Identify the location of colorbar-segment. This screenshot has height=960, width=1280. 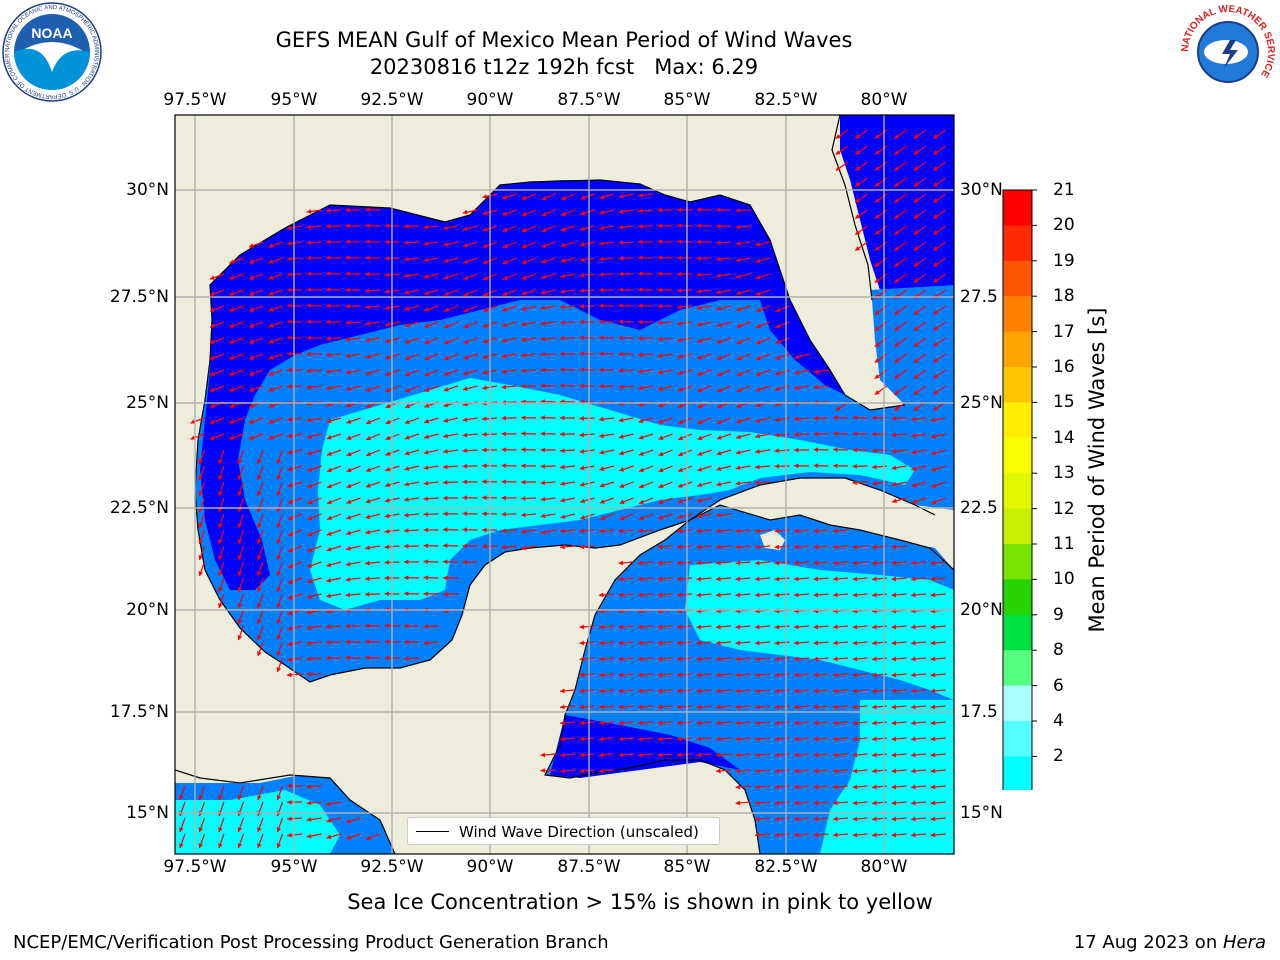
(1017, 491).